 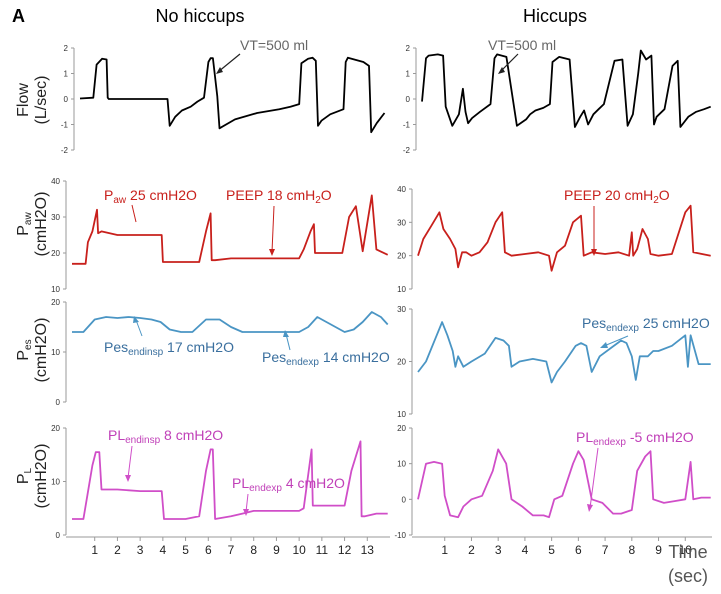 I want to click on annotation-paw-left-sub: aw, so click(x=120, y=200).